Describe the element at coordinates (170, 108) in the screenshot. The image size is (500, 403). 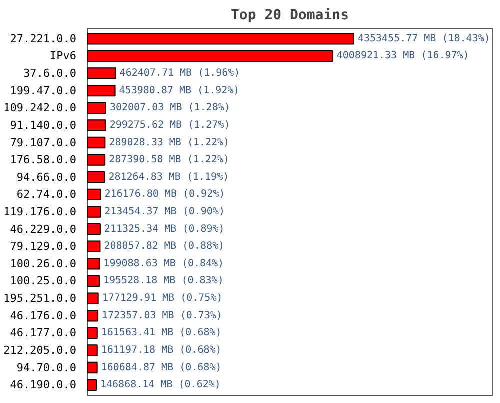
I see `data-label: 302007.03 MB (1.28%)` at that location.